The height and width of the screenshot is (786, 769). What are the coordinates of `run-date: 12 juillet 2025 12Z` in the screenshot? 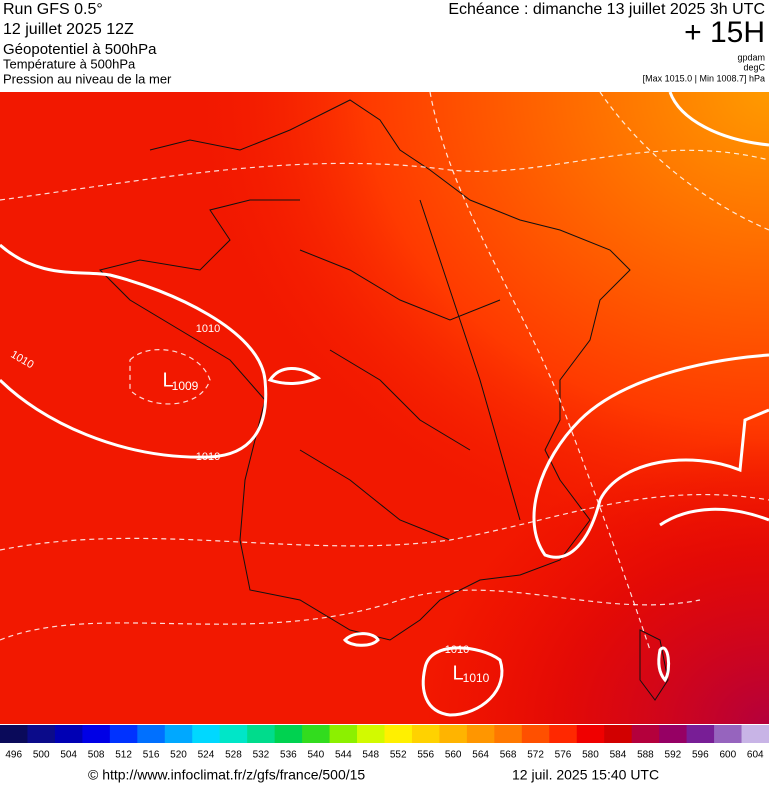 It's located at (68, 29).